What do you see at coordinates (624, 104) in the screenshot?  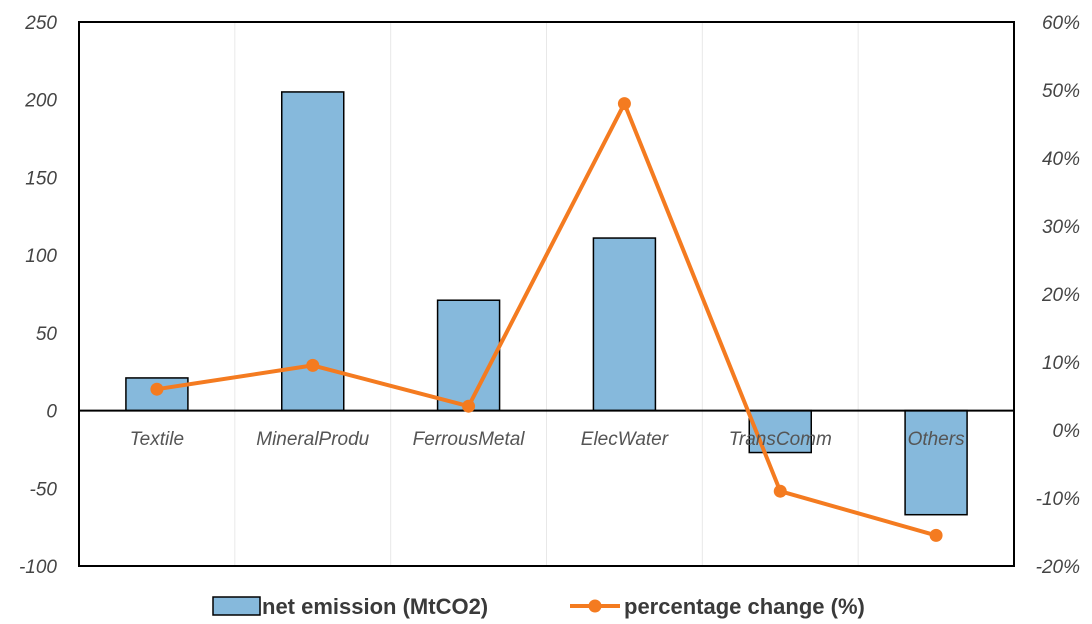 I see `point-elecwater` at bounding box center [624, 104].